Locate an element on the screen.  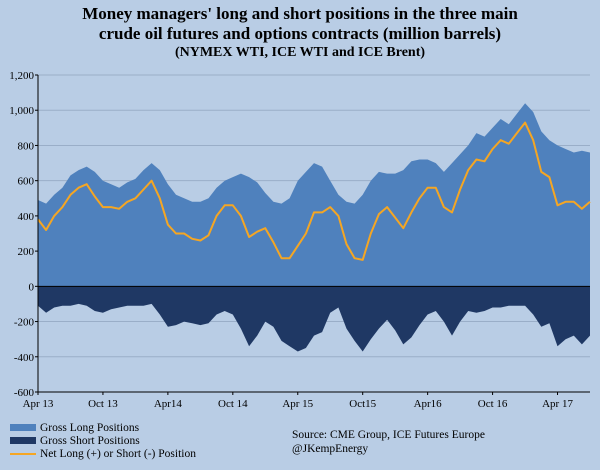
legend-swatch-short is located at coordinates (23, 440).